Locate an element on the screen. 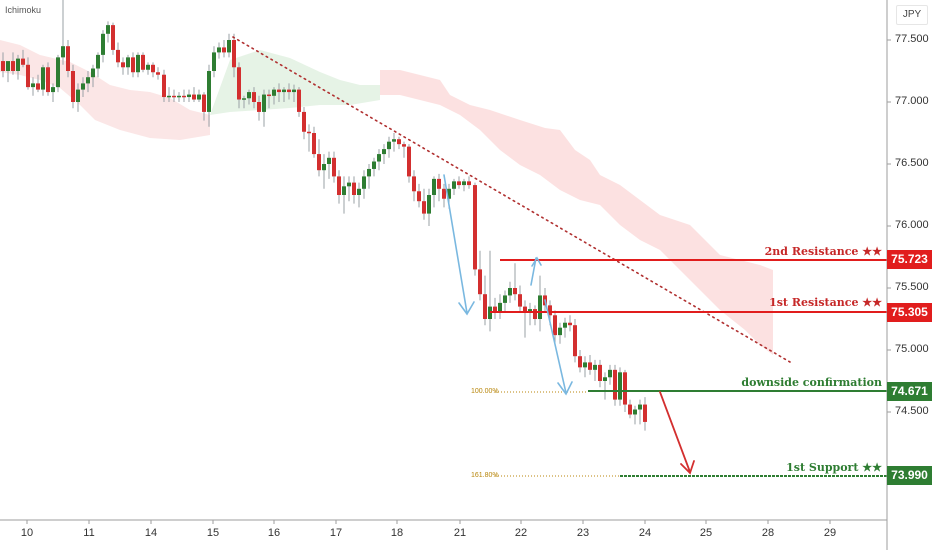 Image resolution: width=932 pixels, height=550 pixels. second-resistance-price-tag: 75.723 is located at coordinates (909, 259).